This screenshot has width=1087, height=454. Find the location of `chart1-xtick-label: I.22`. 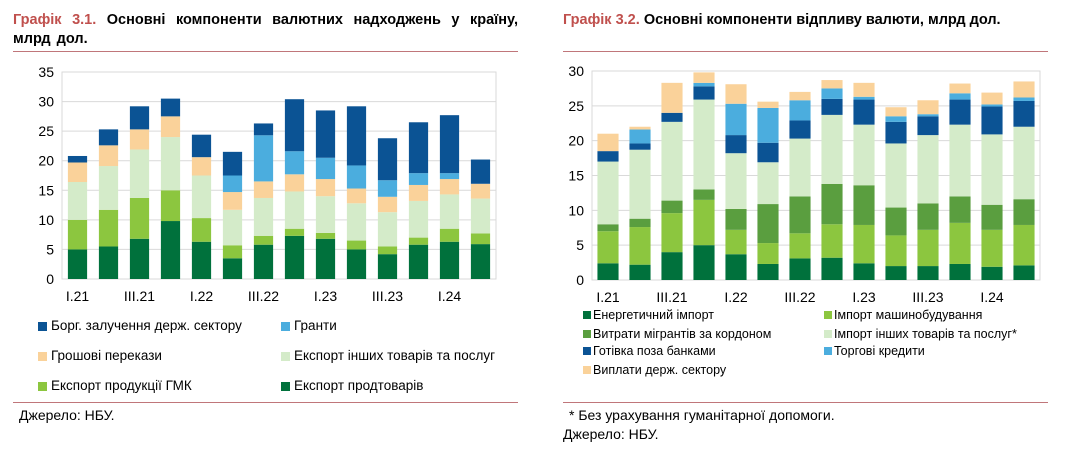

chart1-xtick-label: I.22 is located at coordinates (202, 296).